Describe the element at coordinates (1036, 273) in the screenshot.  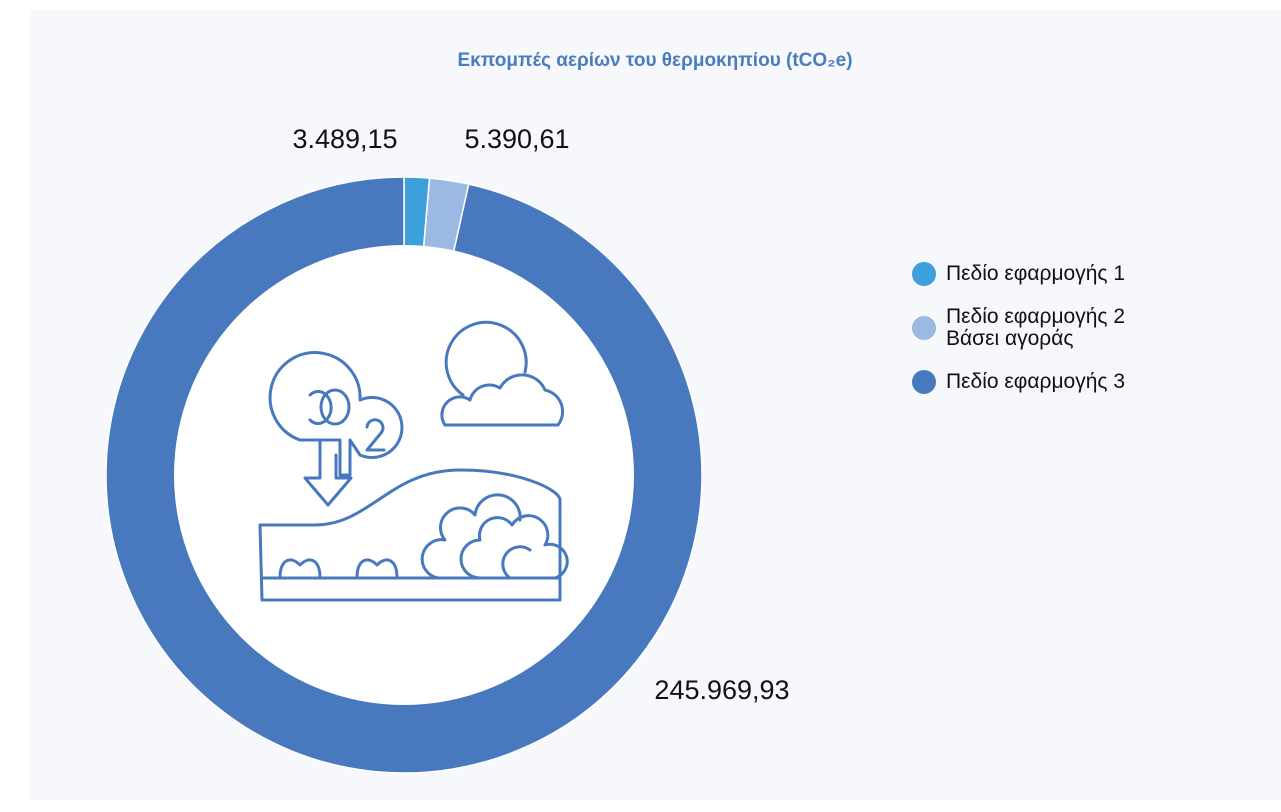
I see `legend-label: Πεδίο εφαρμογής 1` at that location.